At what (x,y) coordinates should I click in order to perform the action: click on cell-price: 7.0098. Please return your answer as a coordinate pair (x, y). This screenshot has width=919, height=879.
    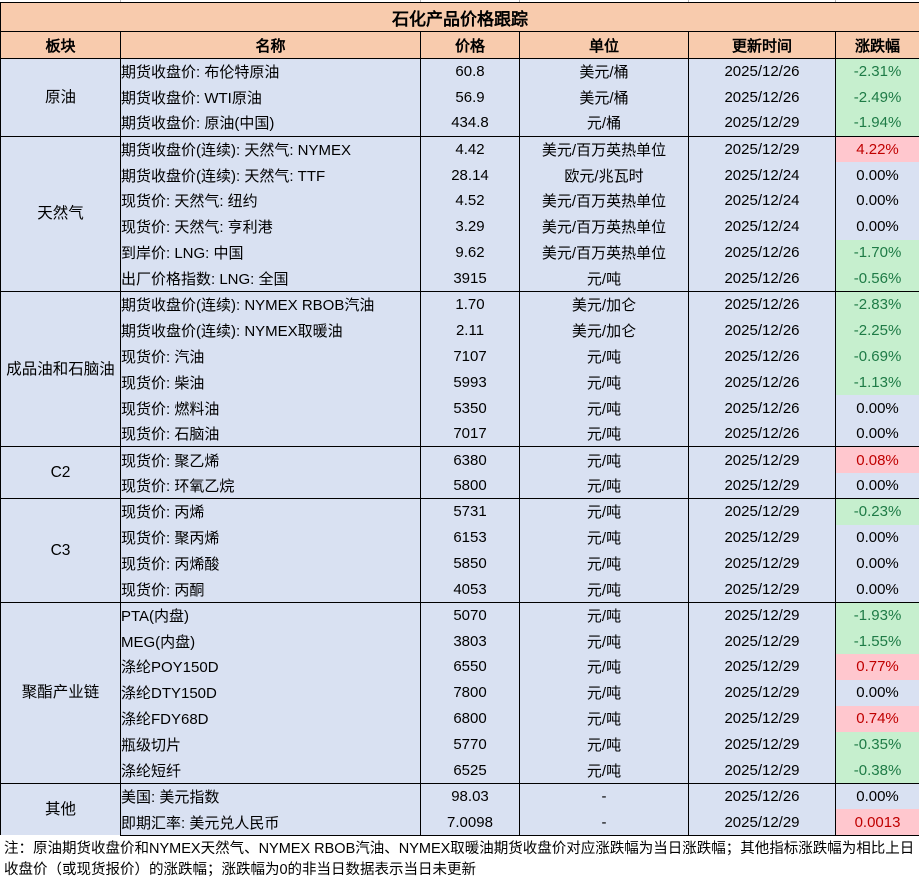
    Looking at the image, I should click on (470, 822).